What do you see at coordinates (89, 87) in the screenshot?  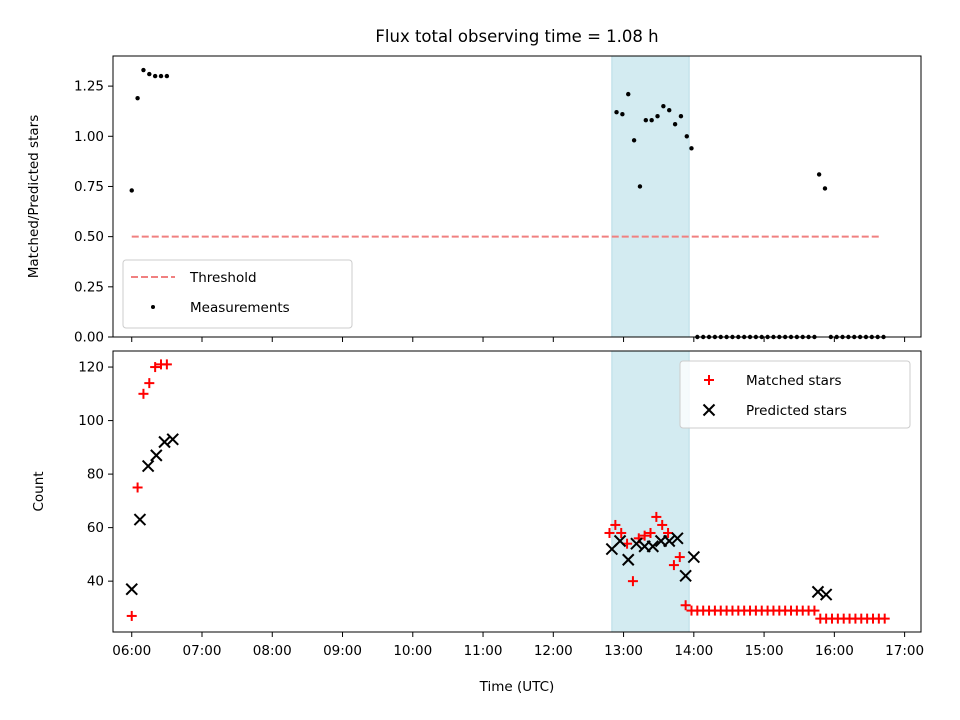 I see `top-y-tick-label: 1.25` at bounding box center [89, 87].